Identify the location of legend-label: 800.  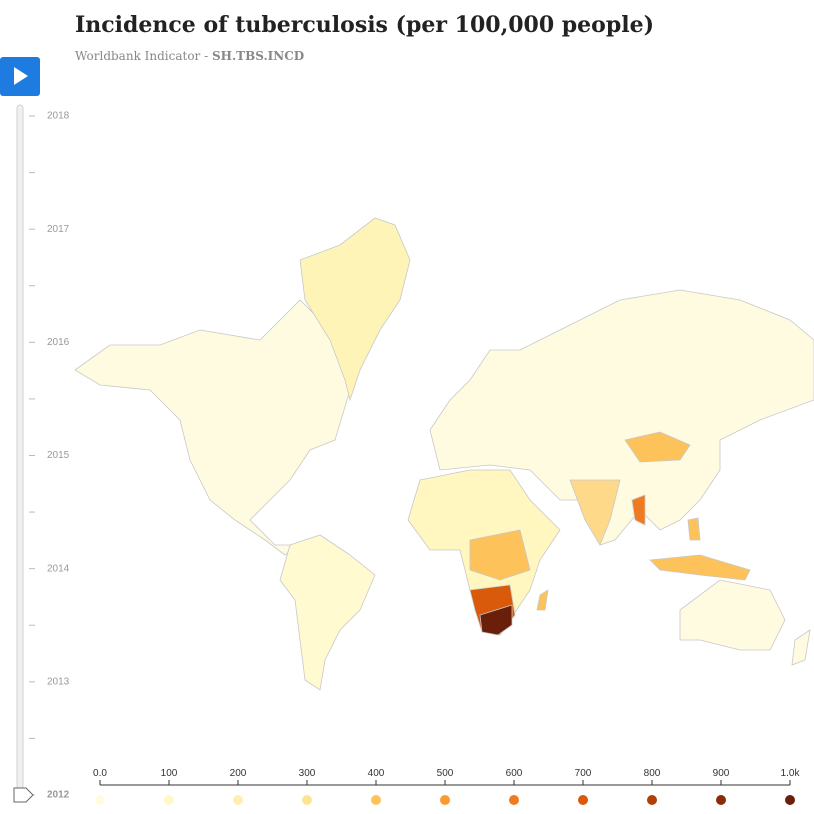
(652, 773).